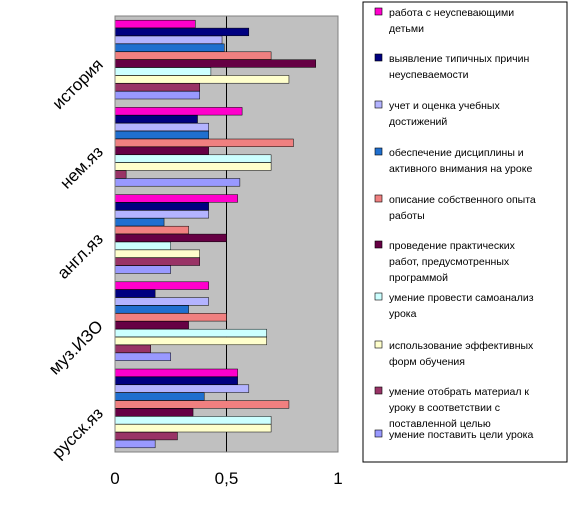 This screenshot has height=512, width=575. I want to click on category-label-0: история, so click(78, 84).